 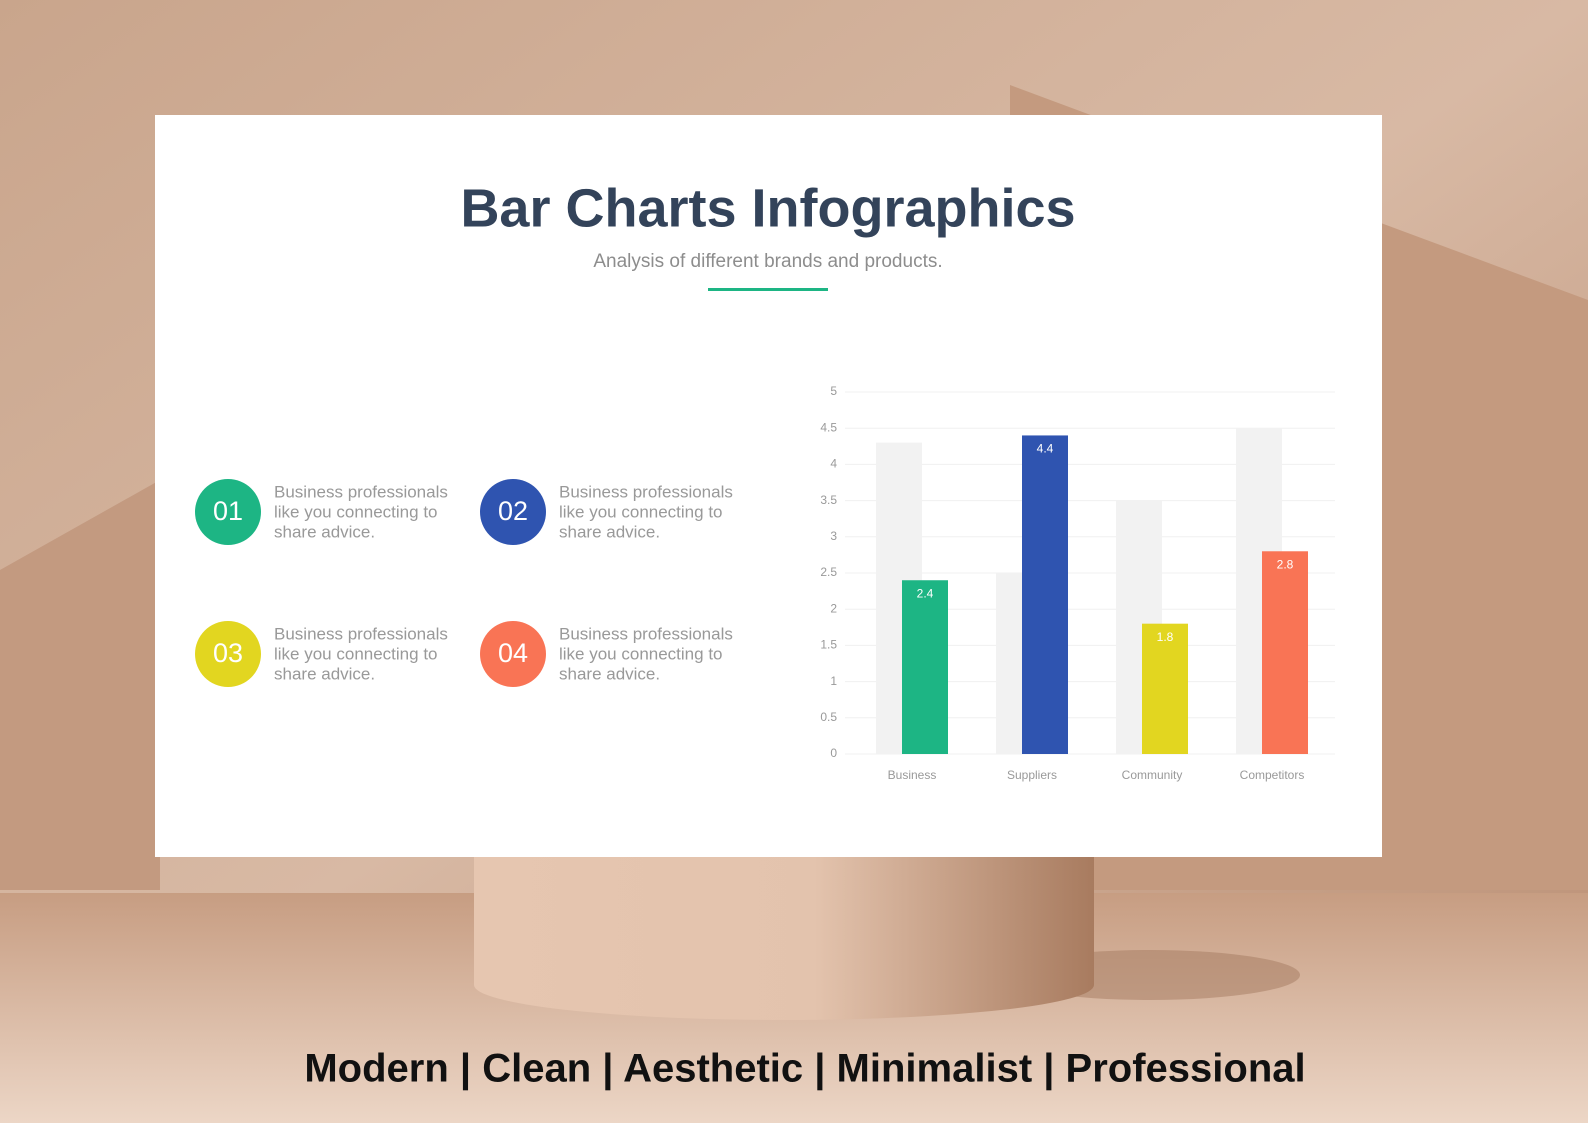 I want to click on y-tick-label: 1.5, so click(x=828, y=645).